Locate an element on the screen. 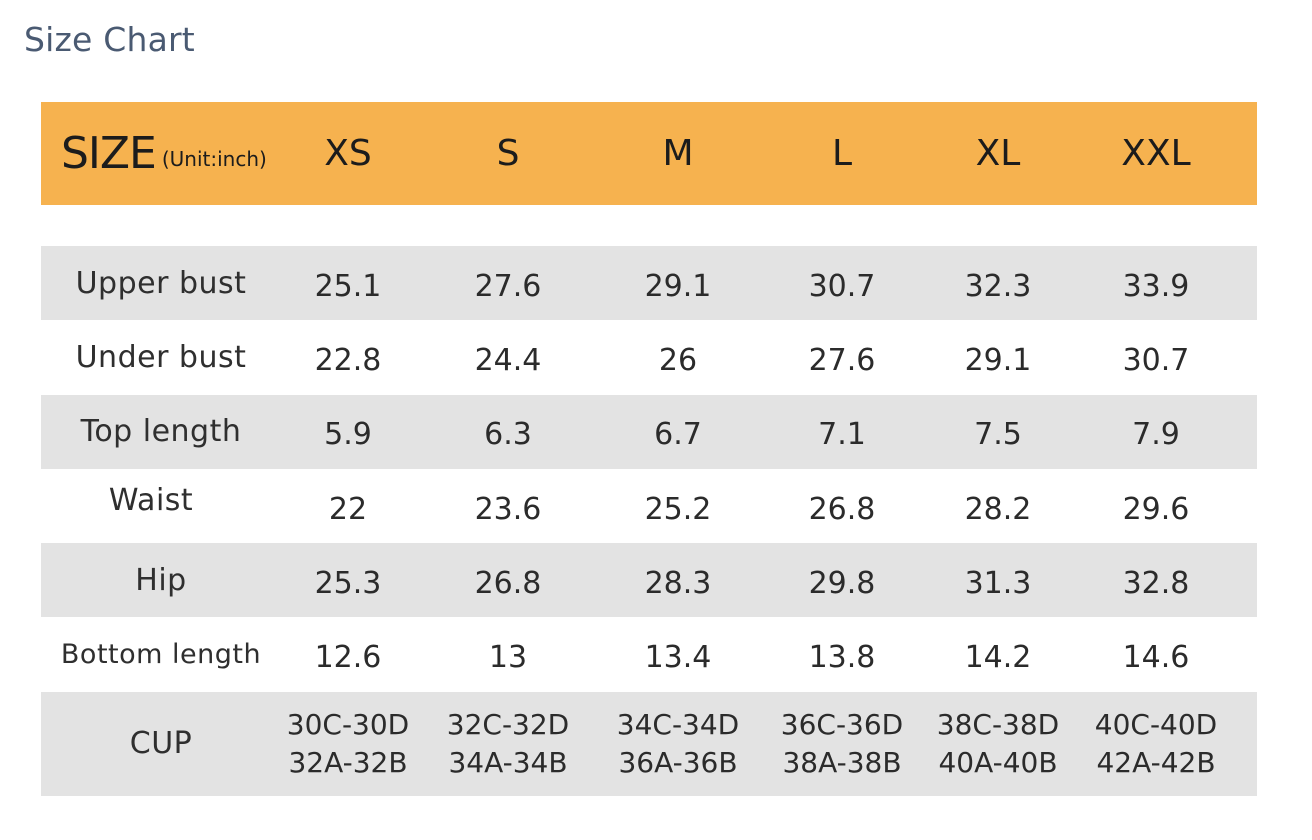 Image resolution: width=1312 pixels, height=840 pixels. cup-value-line: 38A-38B is located at coordinates (842, 762).